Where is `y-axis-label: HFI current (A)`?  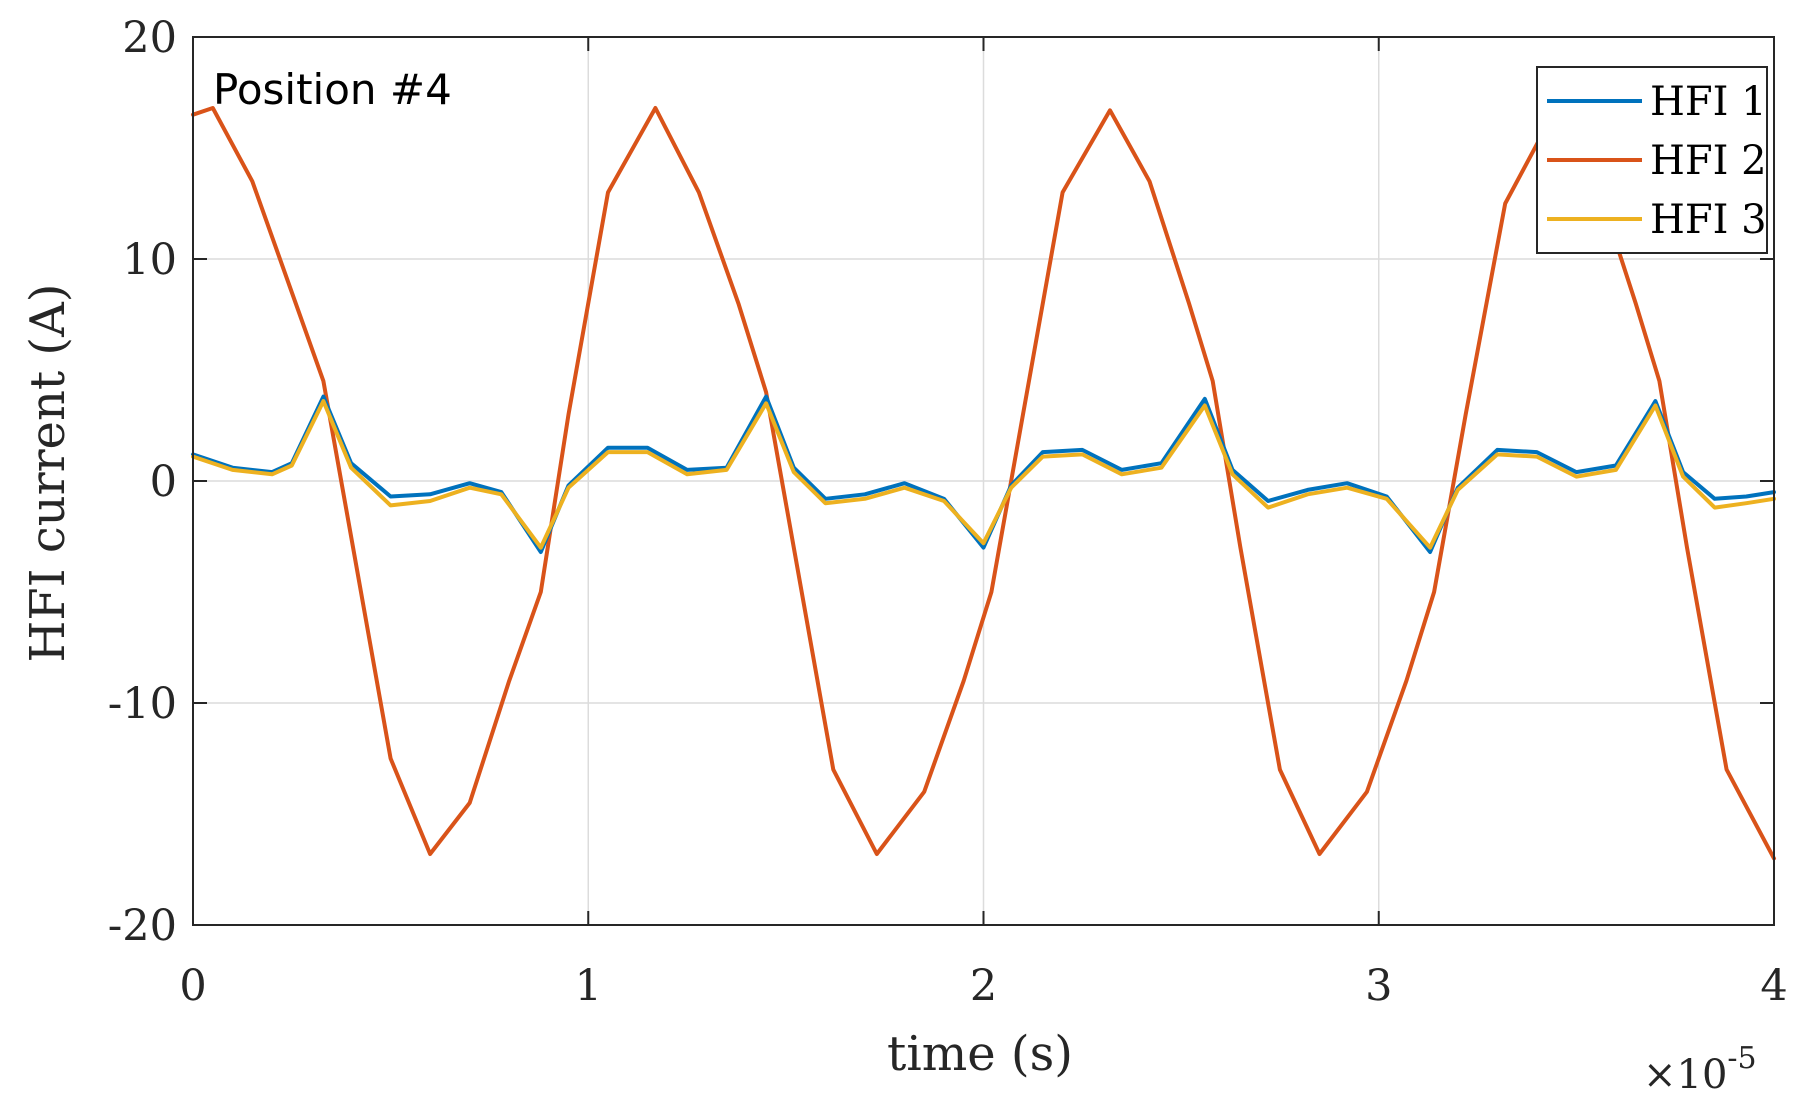 y-axis-label: HFI current (A) is located at coordinates (48, 472).